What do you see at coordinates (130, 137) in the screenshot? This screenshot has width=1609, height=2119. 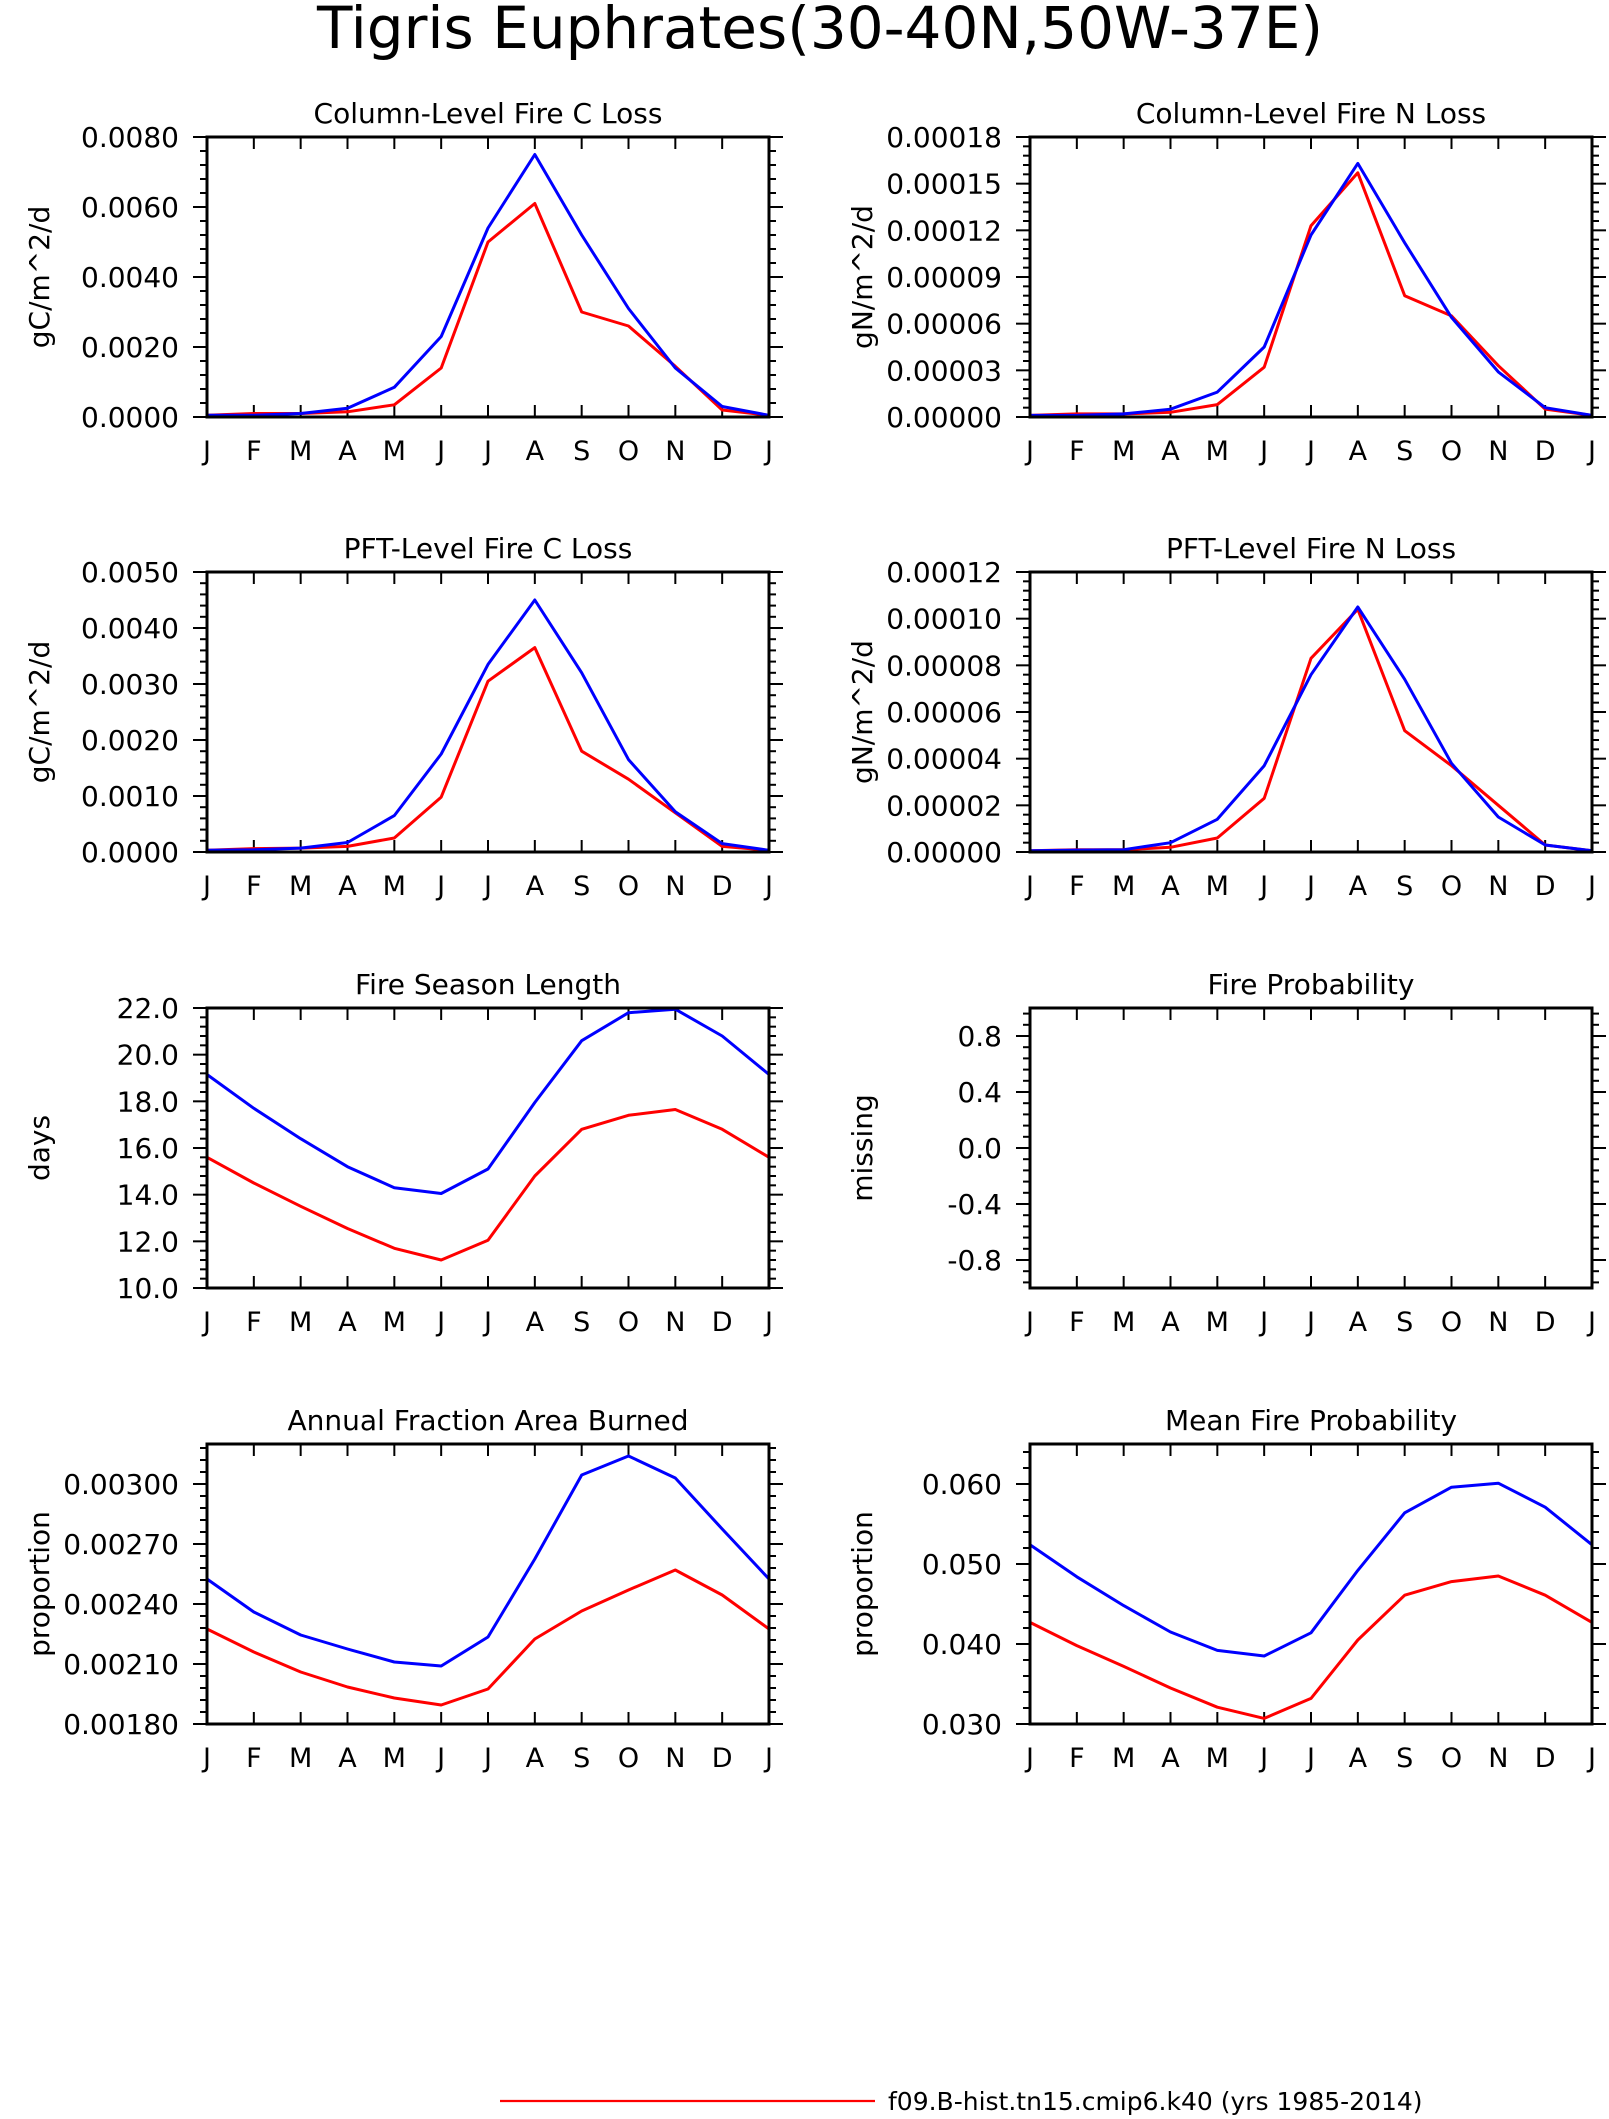 I see `y-tick-label: 0.0080` at bounding box center [130, 137].